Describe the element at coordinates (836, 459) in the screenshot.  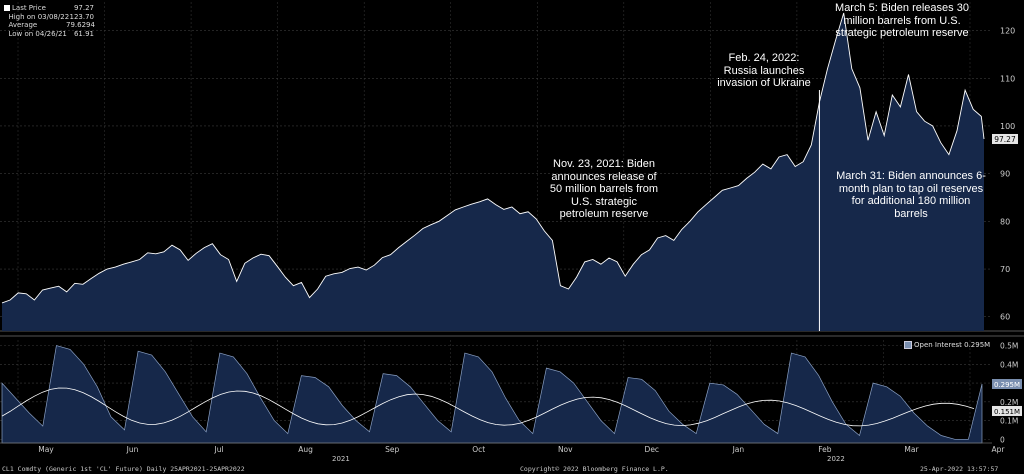
I see `year-label-2022: 2022` at that location.